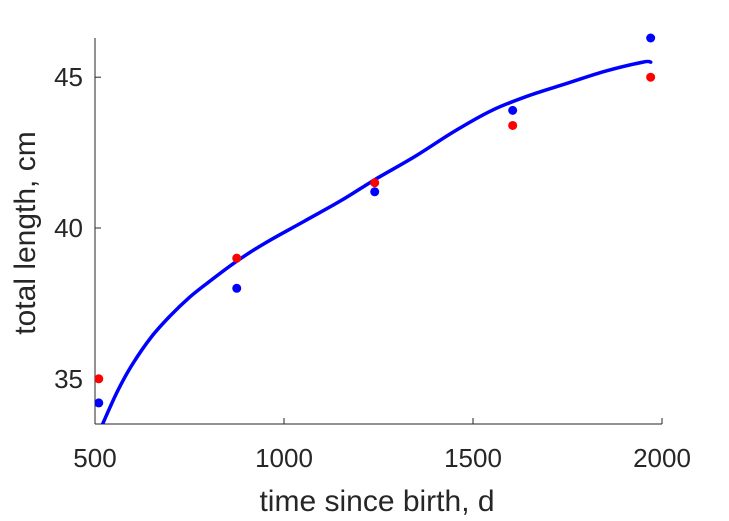  What do you see at coordinates (68, 379) in the screenshot?
I see `y-tick-label: 35` at bounding box center [68, 379].